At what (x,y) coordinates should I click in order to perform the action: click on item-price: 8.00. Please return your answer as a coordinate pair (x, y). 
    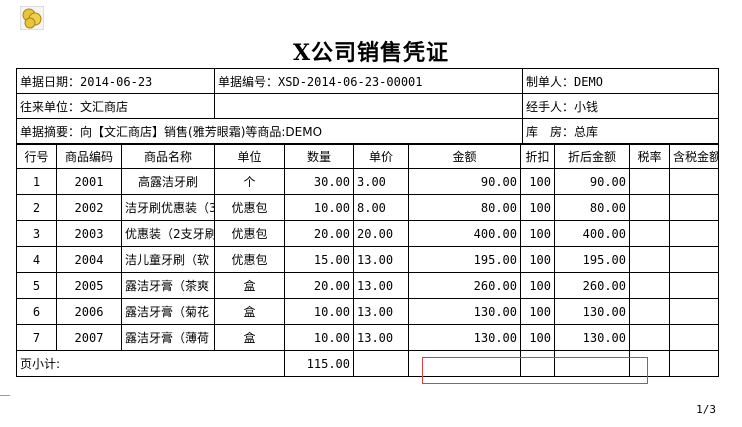
    Looking at the image, I should click on (381, 207).